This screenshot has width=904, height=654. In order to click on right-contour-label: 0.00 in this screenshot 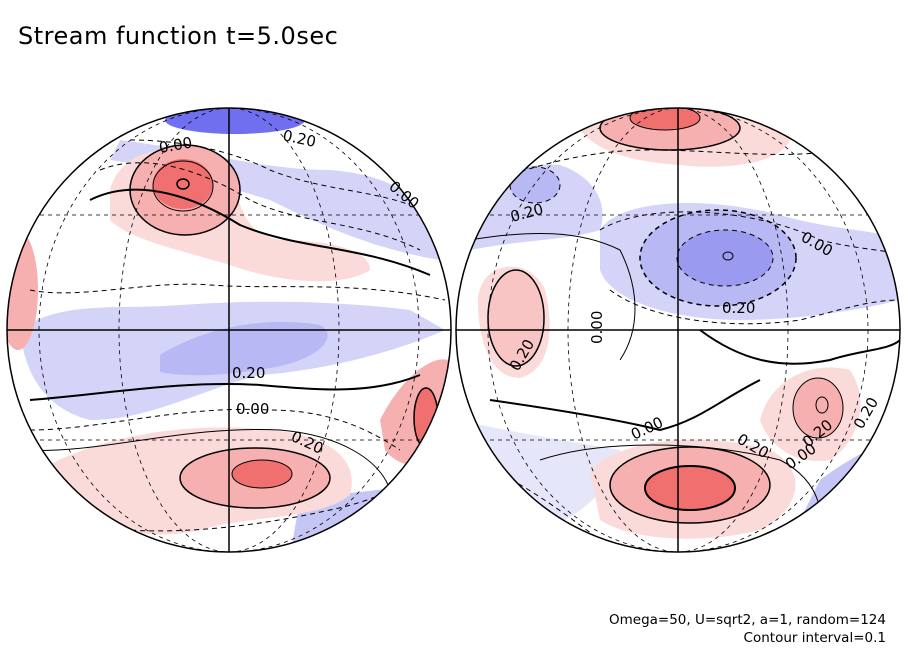, I will do `click(597, 327)`.